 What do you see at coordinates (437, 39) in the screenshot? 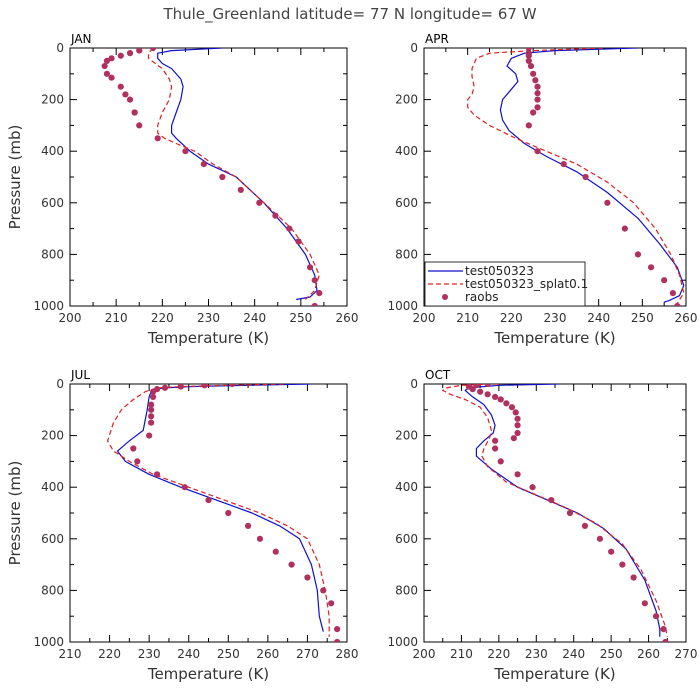
I see `panel-title: APR` at bounding box center [437, 39].